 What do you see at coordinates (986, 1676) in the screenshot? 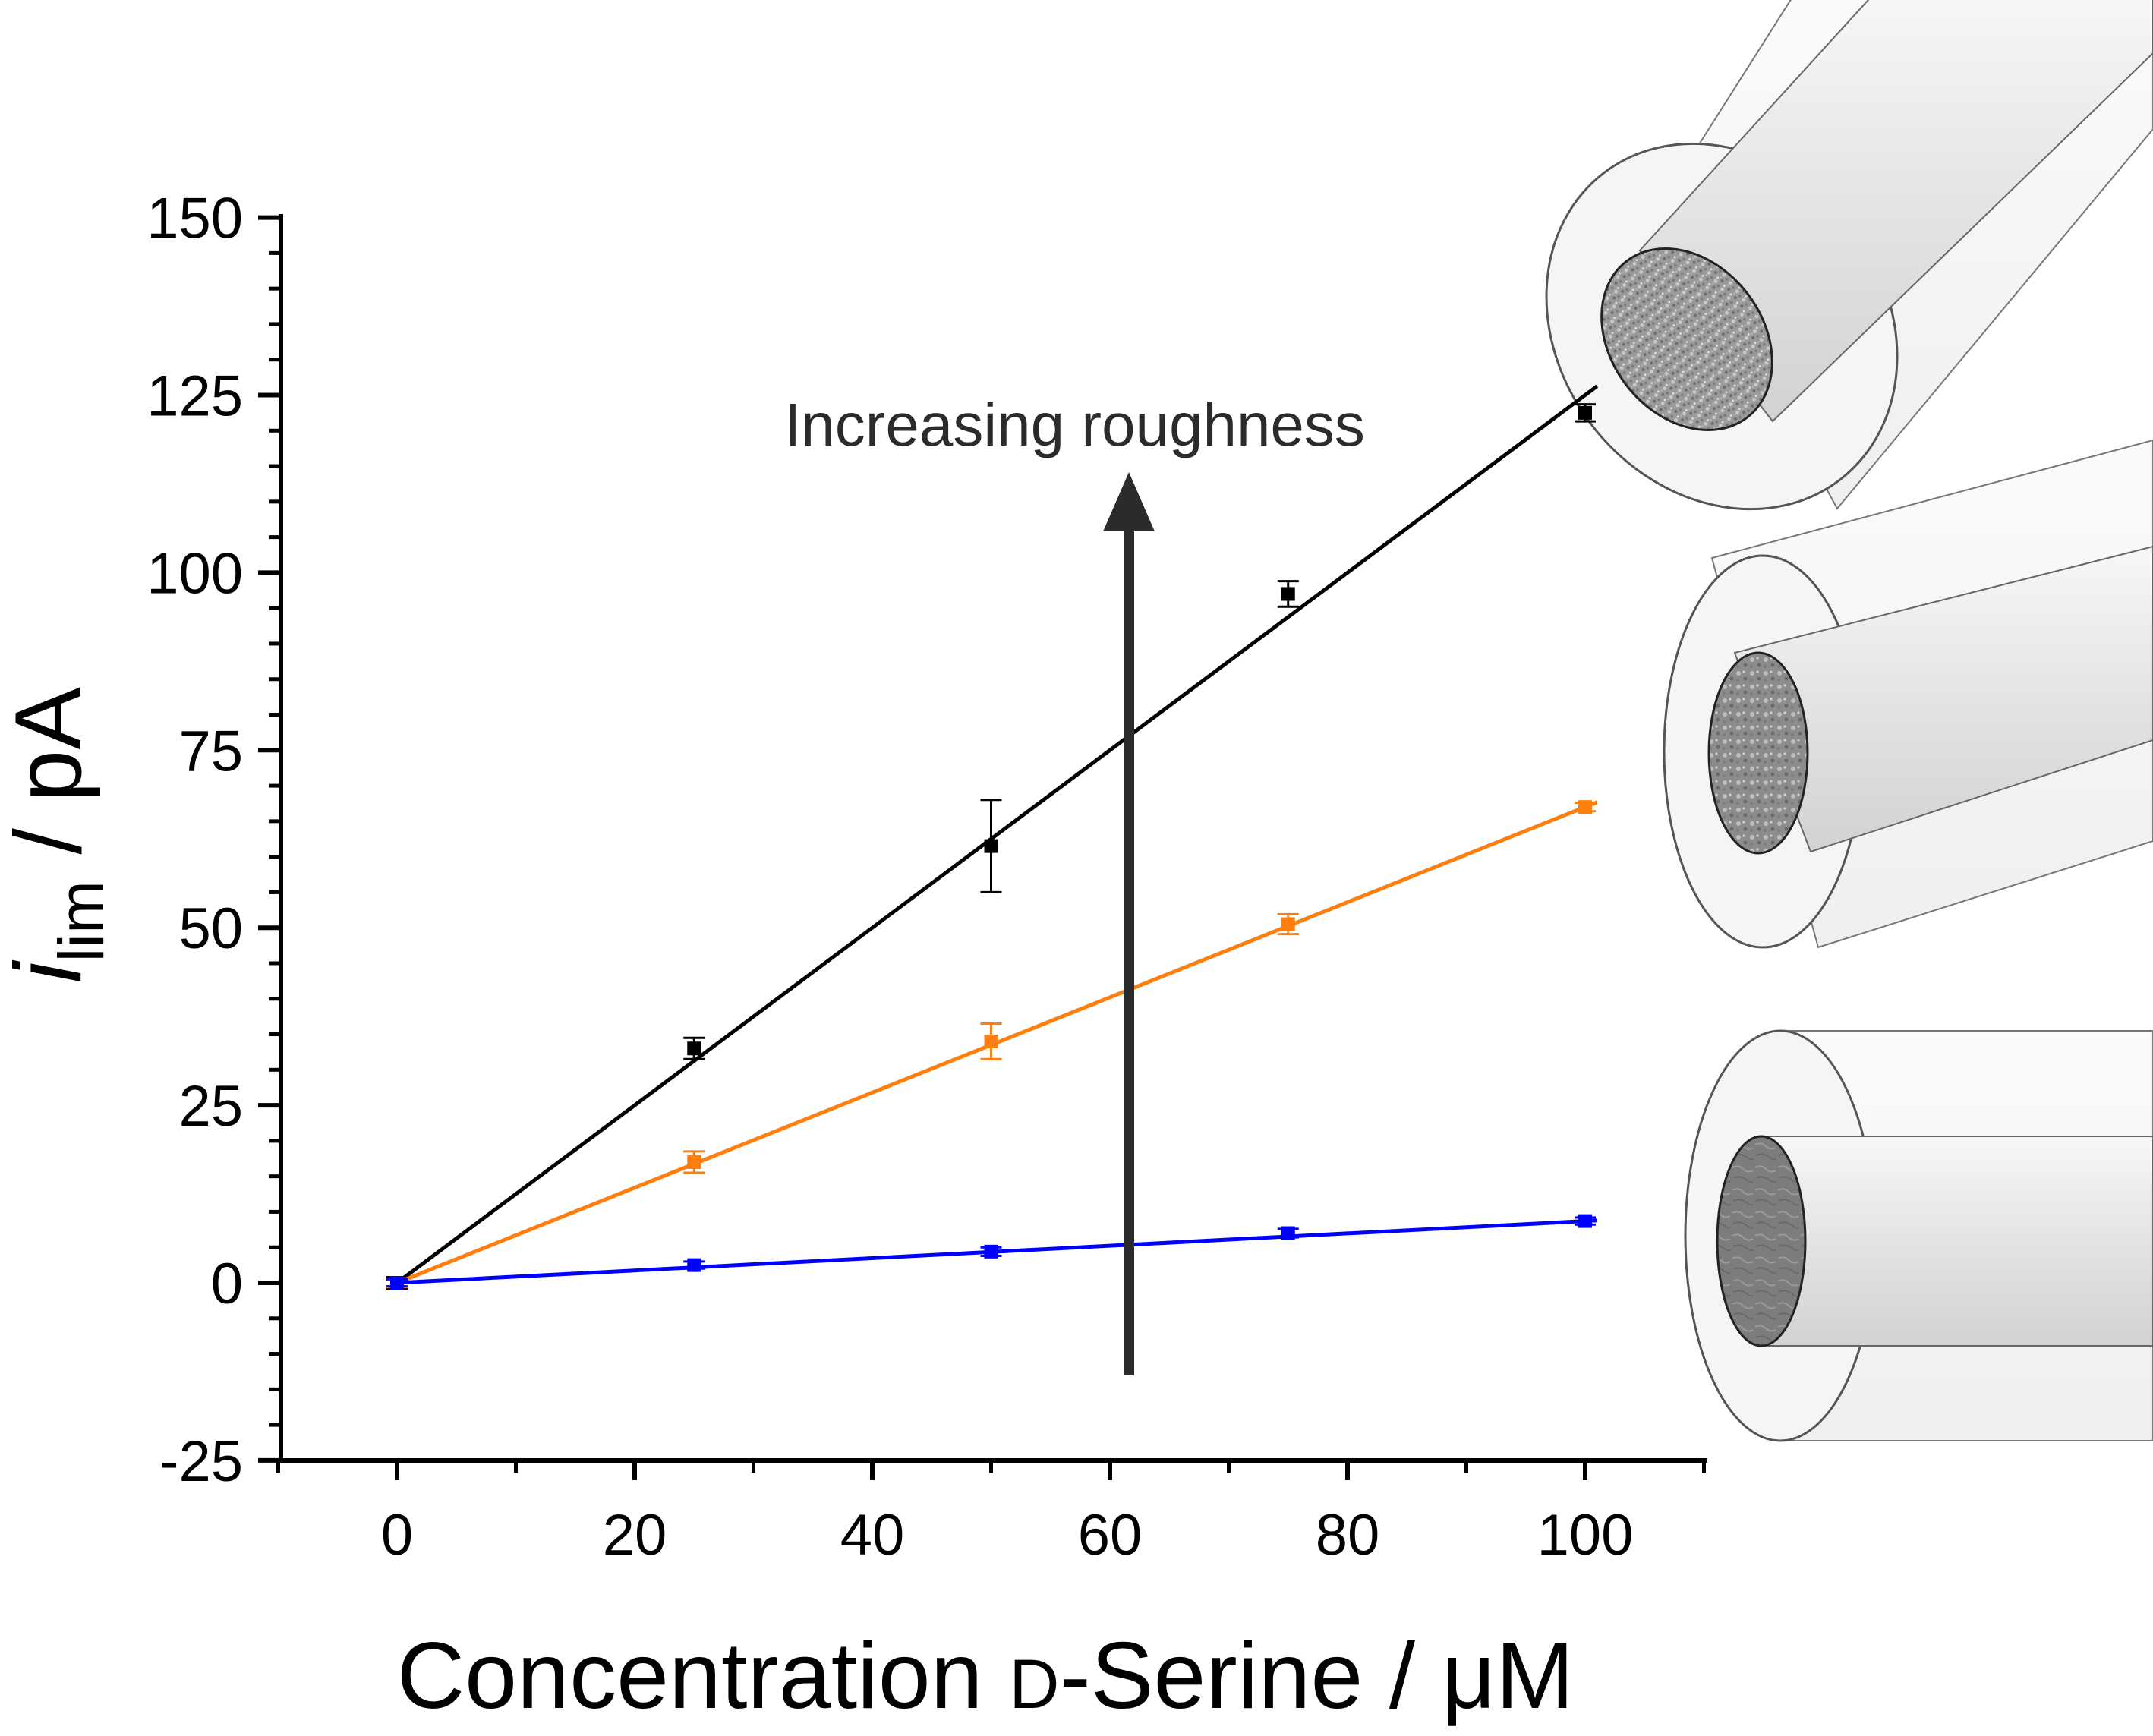
I see `x-axis-label: Concentration D-Serine / μM` at bounding box center [986, 1676].